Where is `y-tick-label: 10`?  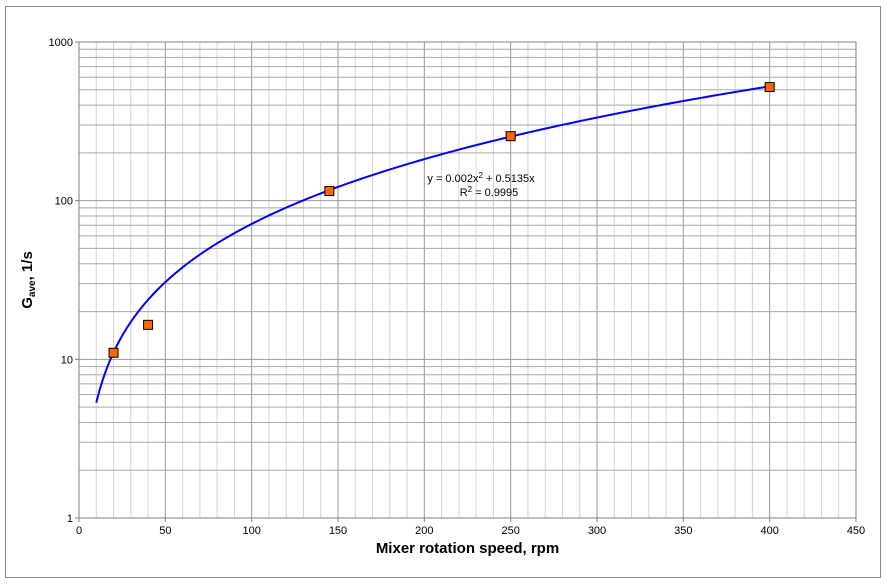
y-tick-label: 10 is located at coordinates (67, 360).